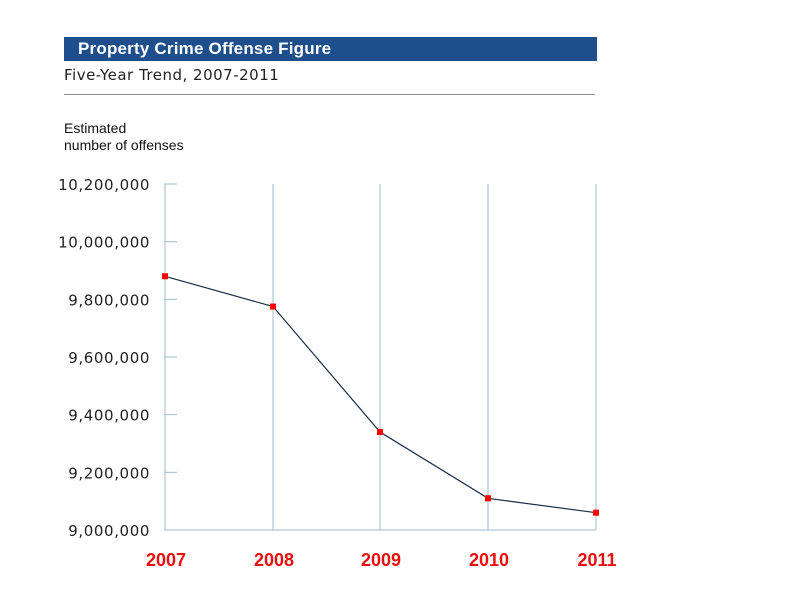 This screenshot has height=600, width=800. I want to click on data-point-2008, so click(273, 306).